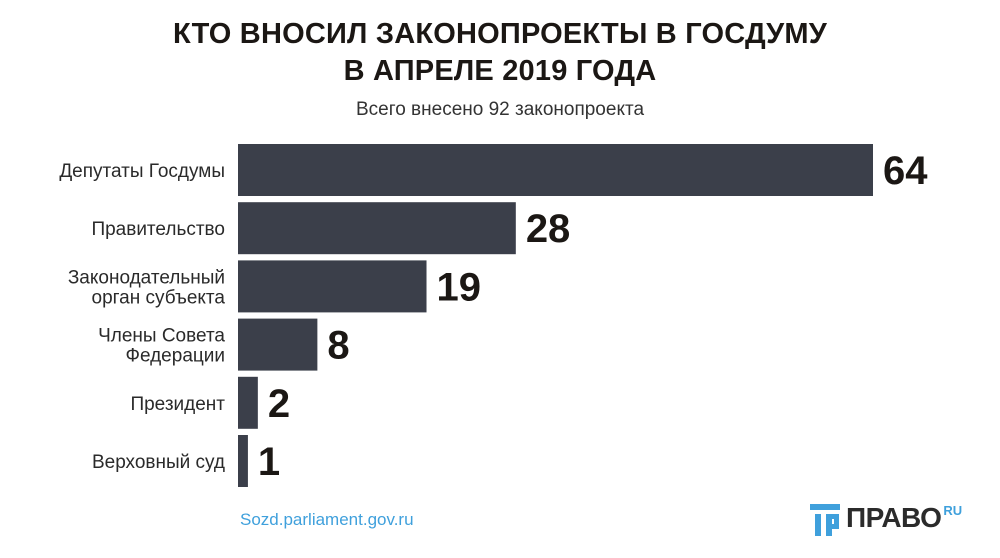 This screenshot has width=1000, height=558. I want to click on category-label-line: Депутаты Госдумы, so click(142, 171).